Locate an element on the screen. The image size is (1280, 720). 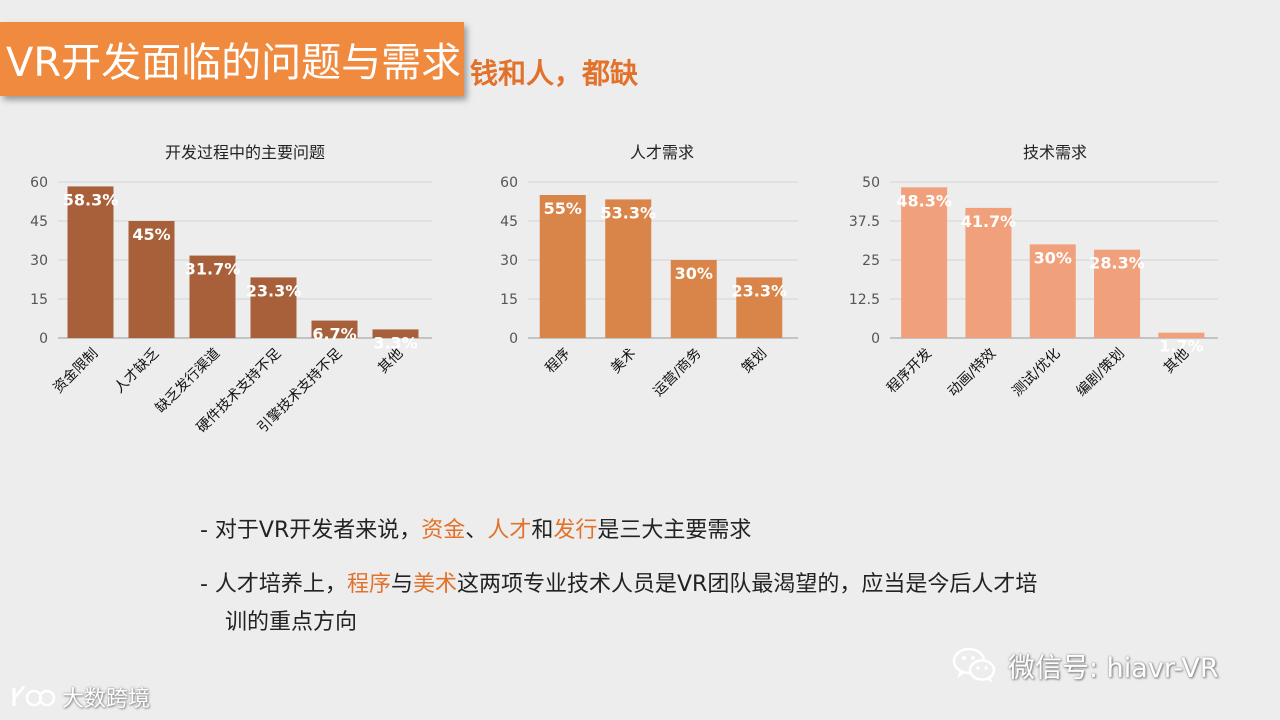
y-tick-label: 37.5 is located at coordinates (864, 222).